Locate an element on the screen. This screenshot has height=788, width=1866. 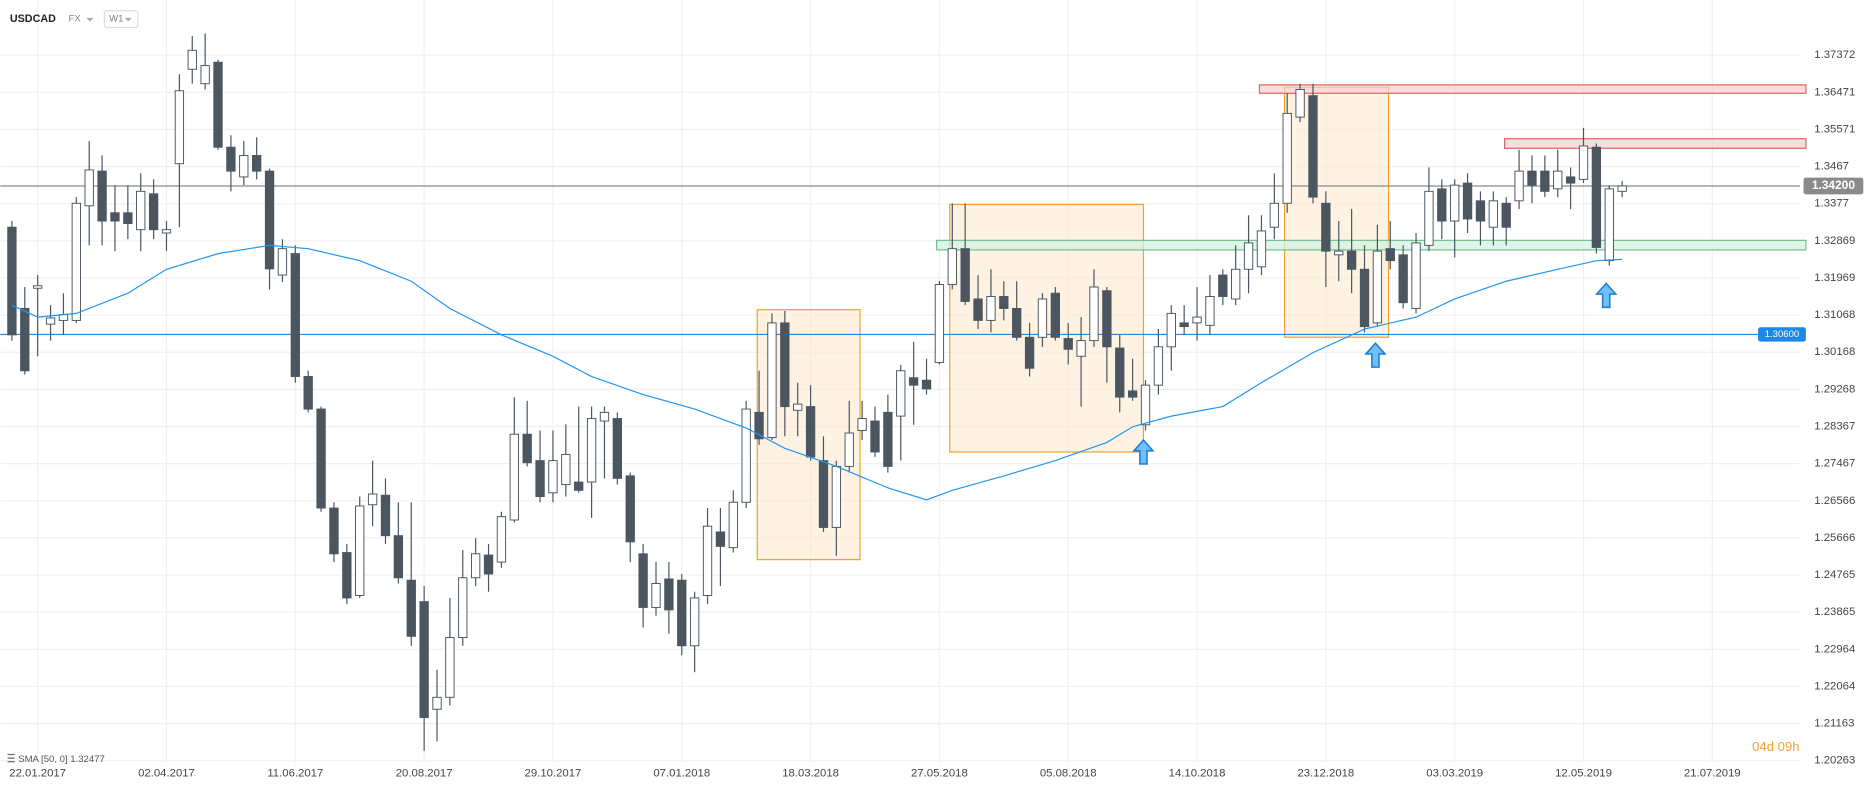
price-label: 1.30600 is located at coordinates (1782, 334).